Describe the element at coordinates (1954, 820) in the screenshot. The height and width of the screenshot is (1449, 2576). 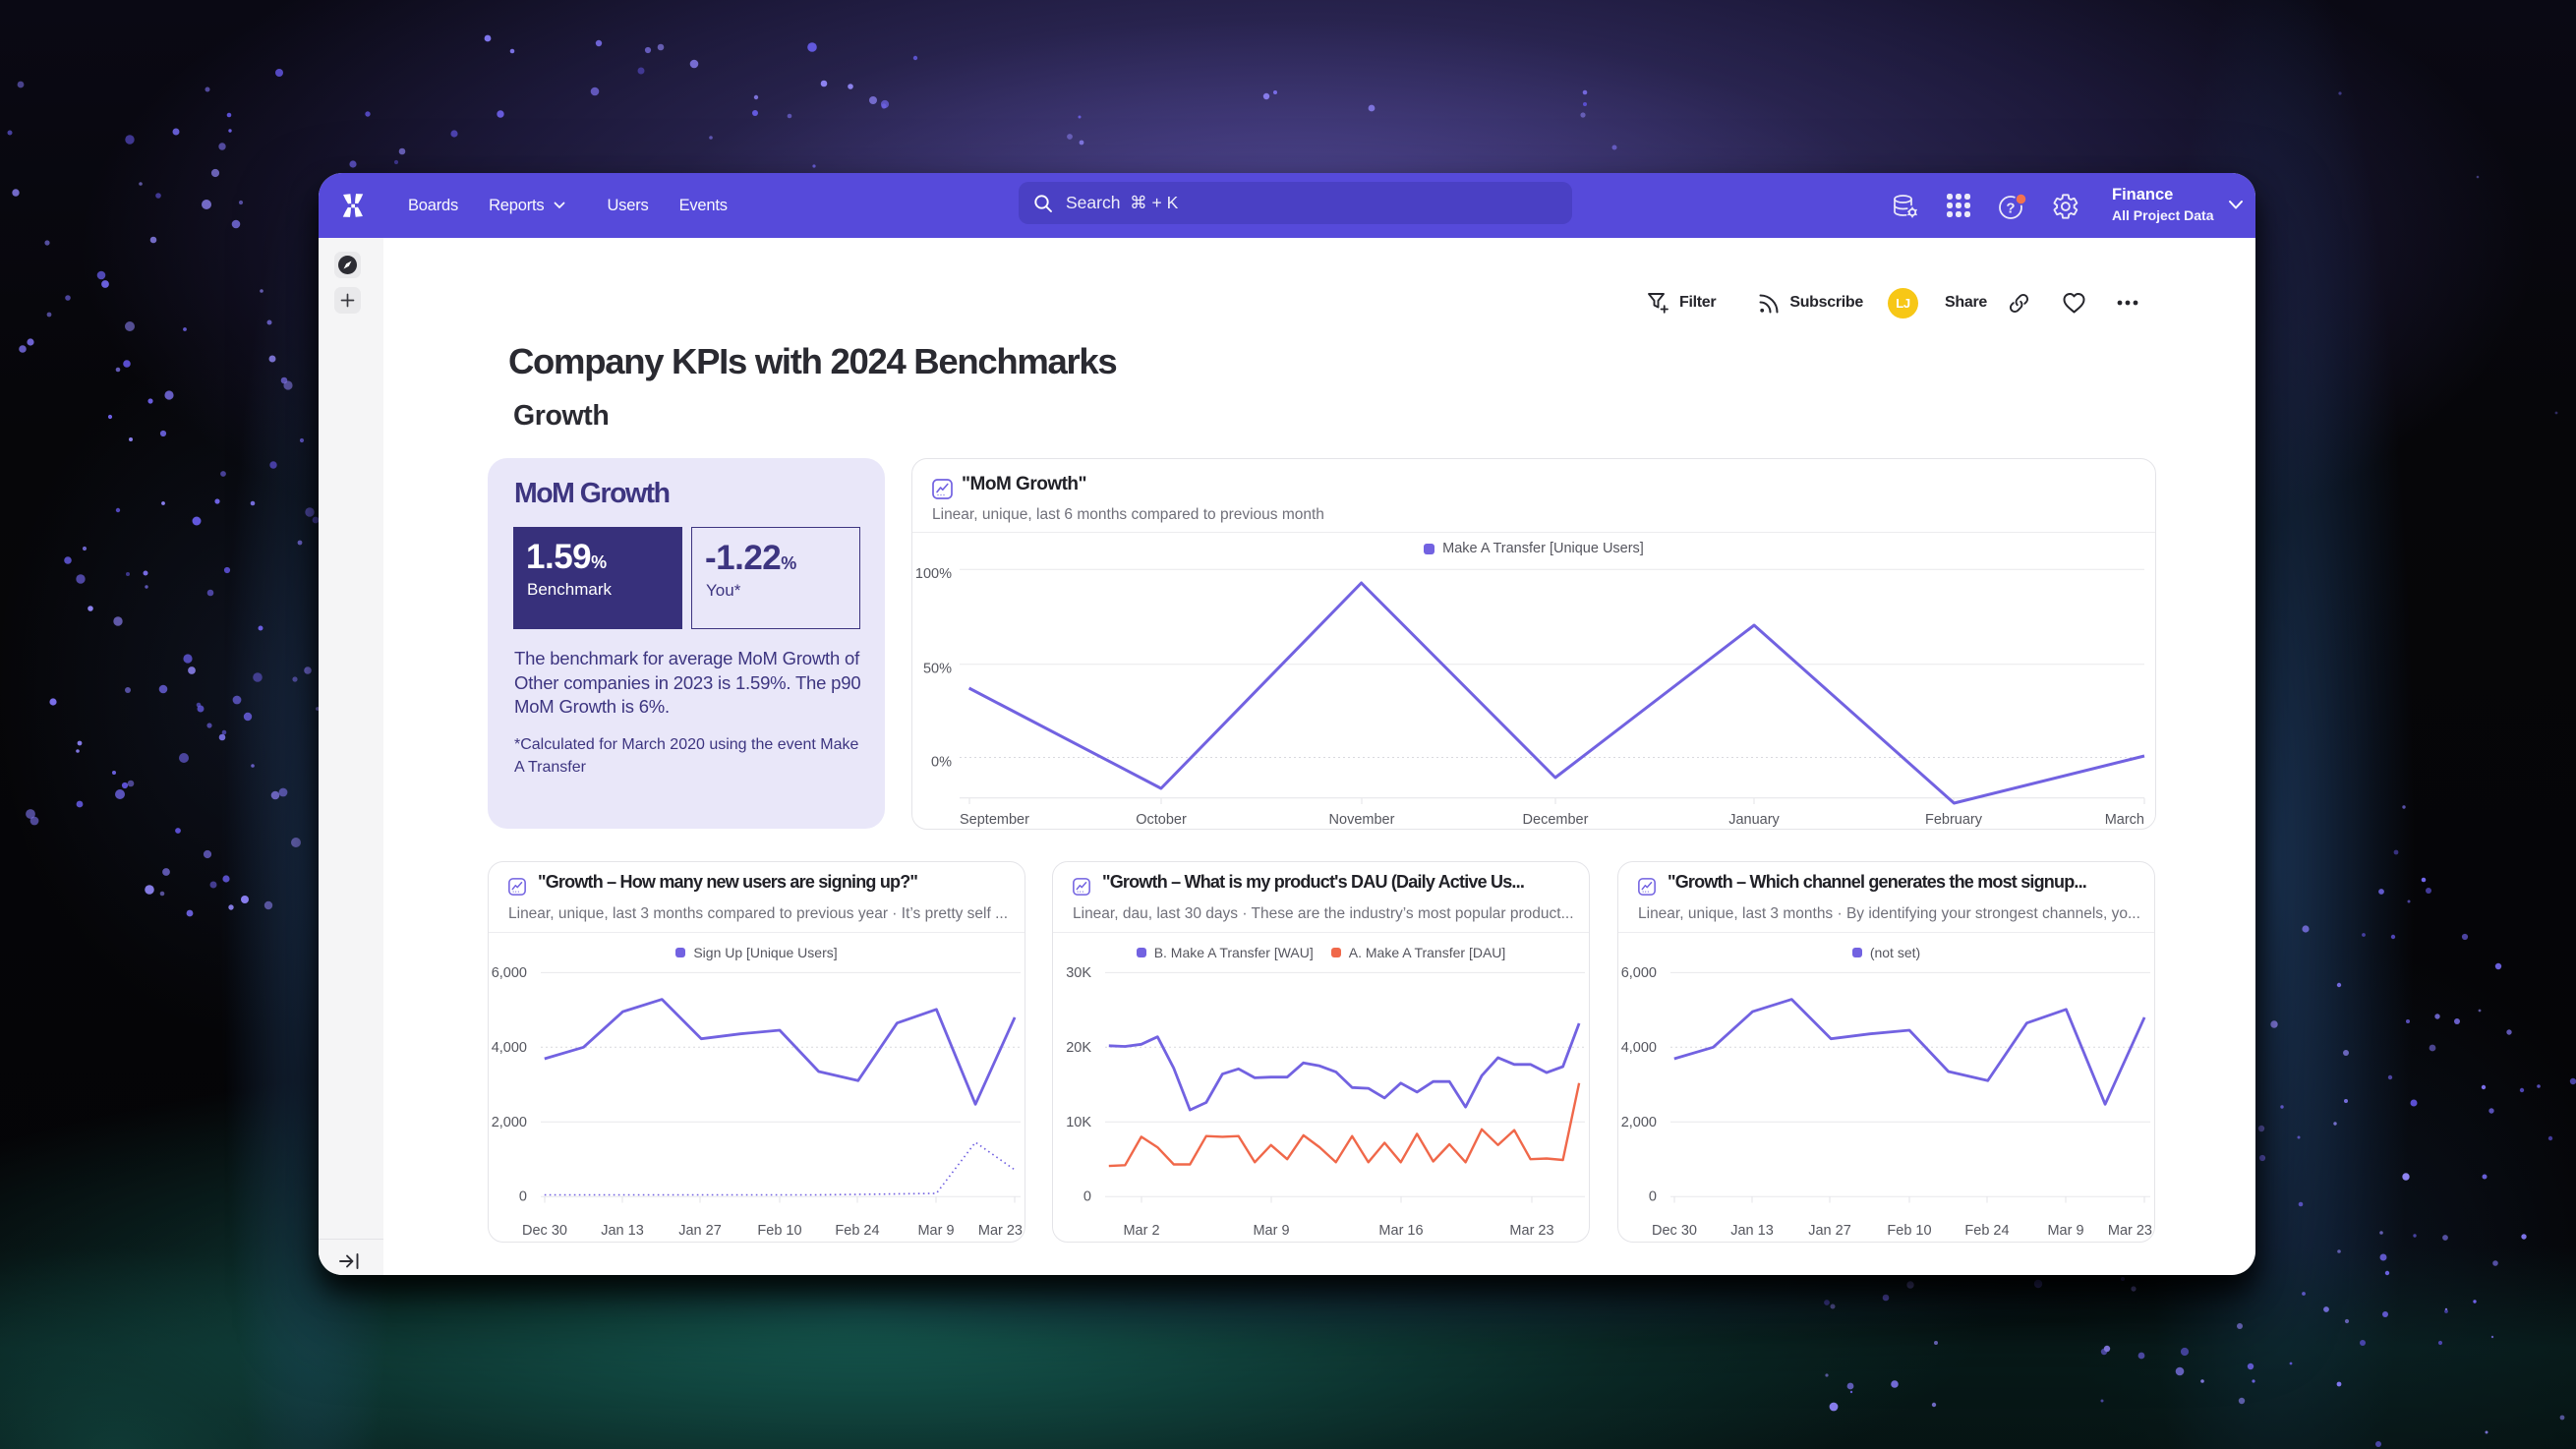
I see `svg-text: February` at that location.